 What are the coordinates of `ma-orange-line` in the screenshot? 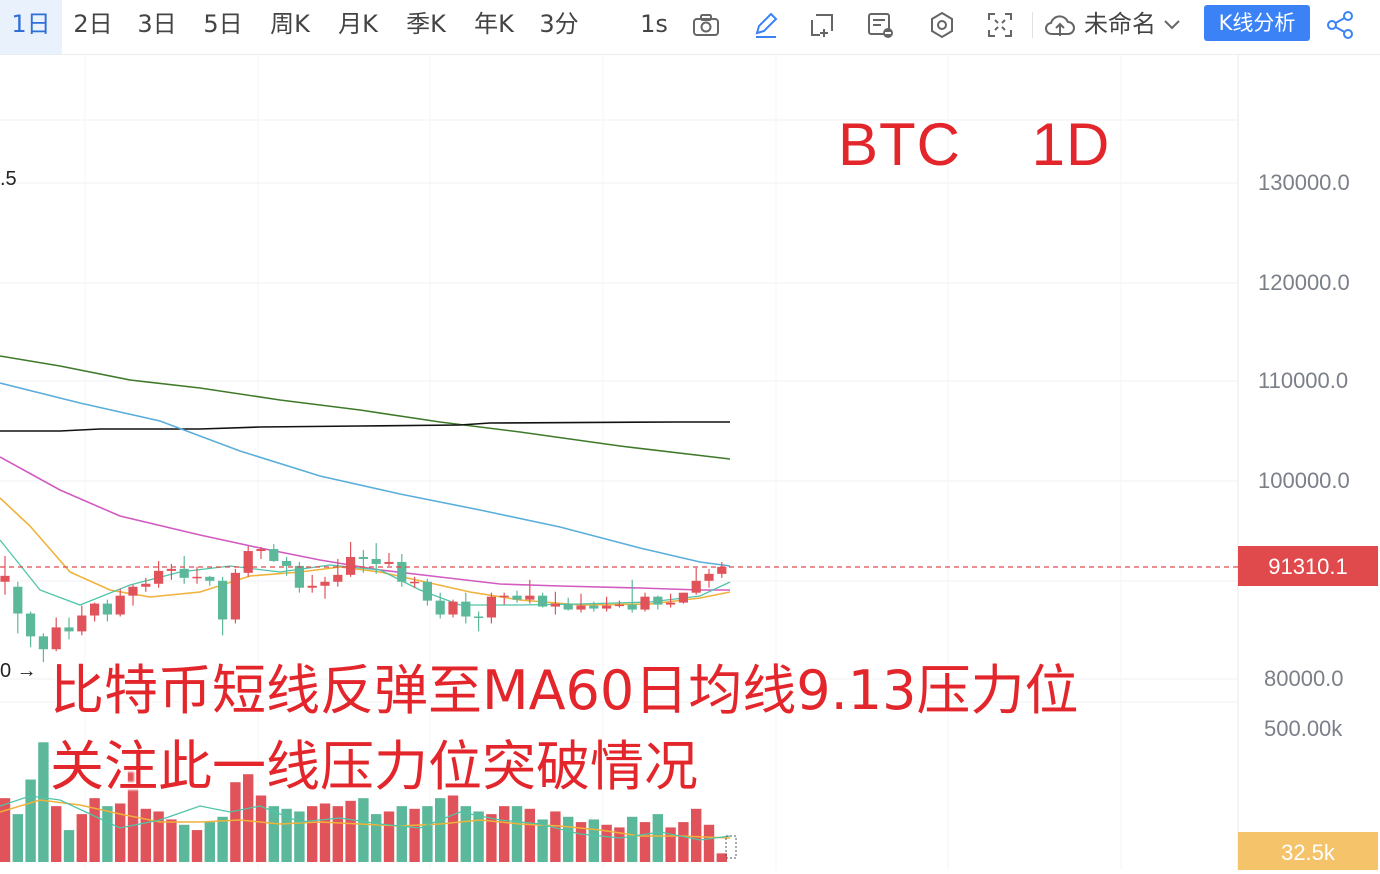 It's located at (365, 551).